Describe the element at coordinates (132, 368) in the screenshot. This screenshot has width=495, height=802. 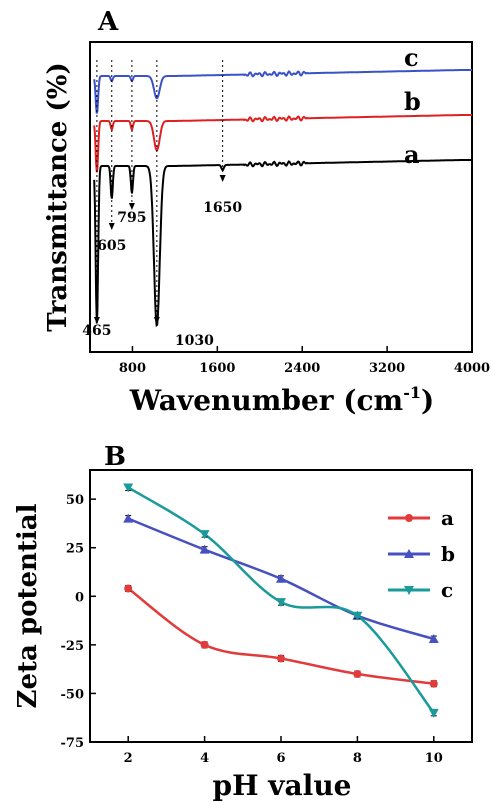
I see `x-tick-label-a: 800` at that location.